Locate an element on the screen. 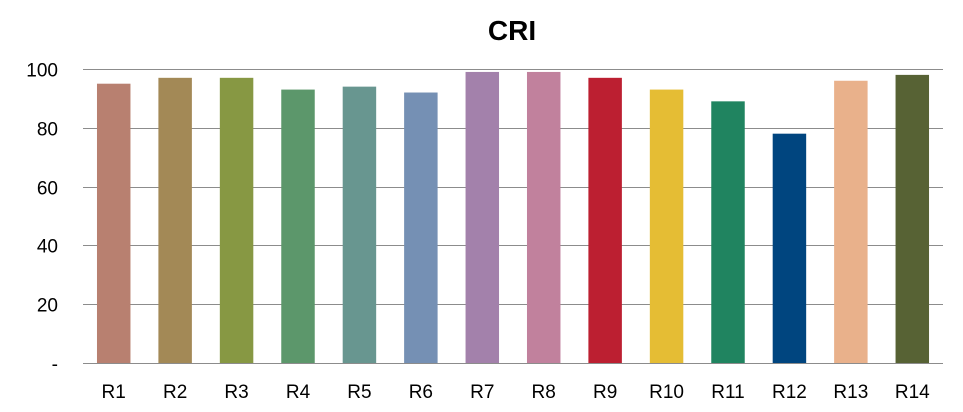 This screenshot has height=412, width=963. x-tick-label: R1 is located at coordinates (114, 392).